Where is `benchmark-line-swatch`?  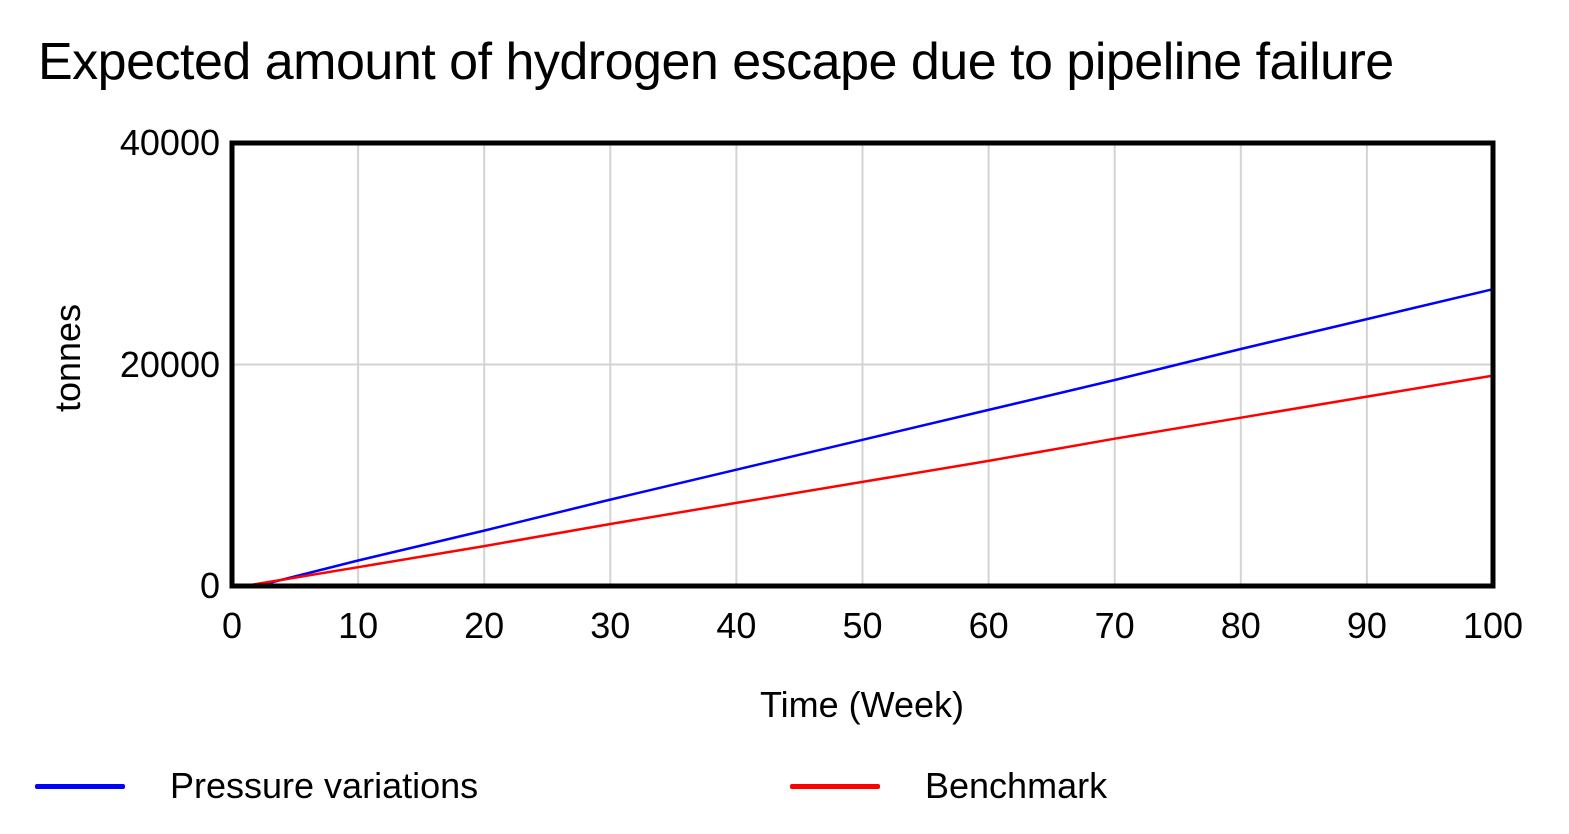 benchmark-line-swatch is located at coordinates (835, 786).